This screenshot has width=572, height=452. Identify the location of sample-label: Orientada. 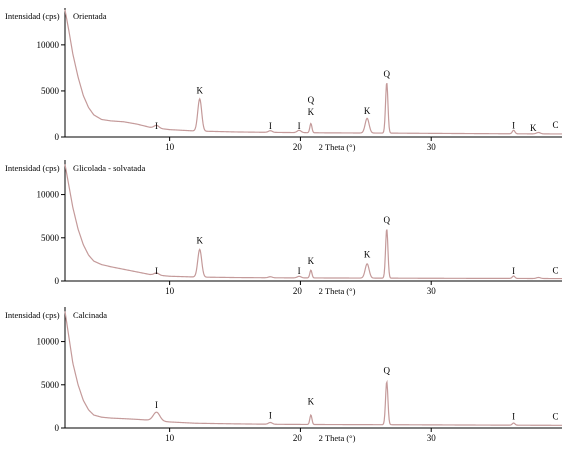
(90, 16).